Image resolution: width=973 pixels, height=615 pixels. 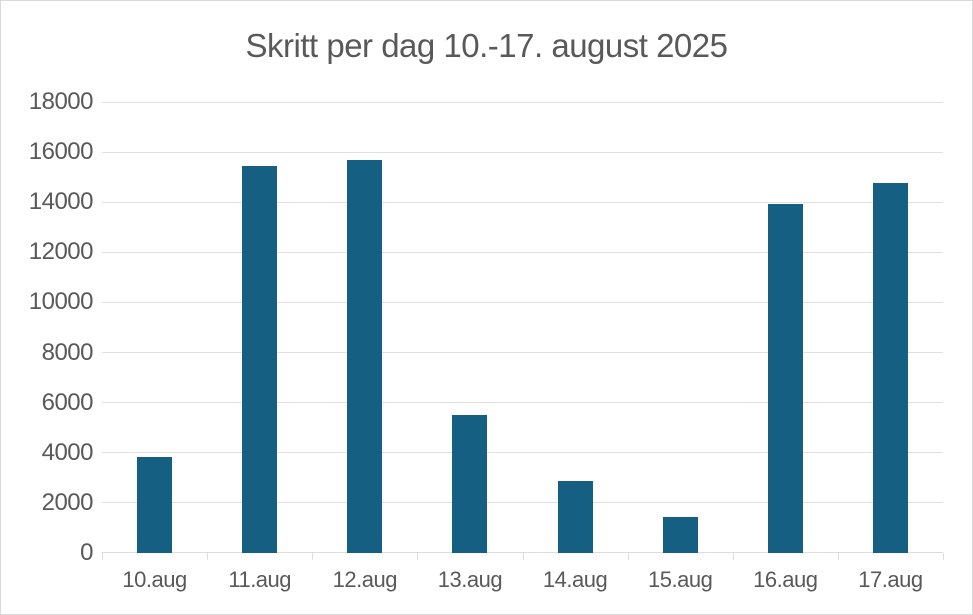 I want to click on y-axis-tick-label: 18000, so click(x=61, y=101).